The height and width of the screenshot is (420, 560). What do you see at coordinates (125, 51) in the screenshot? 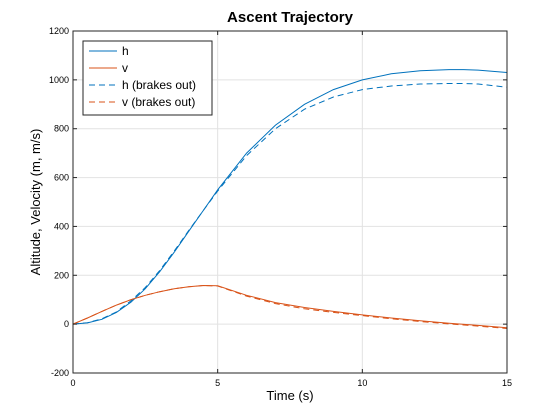
I see `legend-entry-label: h` at bounding box center [125, 51].